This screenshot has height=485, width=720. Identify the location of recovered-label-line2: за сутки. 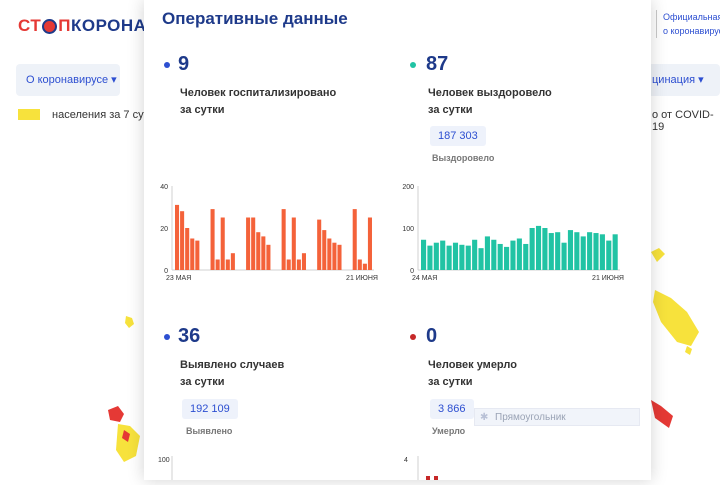
(450, 110).